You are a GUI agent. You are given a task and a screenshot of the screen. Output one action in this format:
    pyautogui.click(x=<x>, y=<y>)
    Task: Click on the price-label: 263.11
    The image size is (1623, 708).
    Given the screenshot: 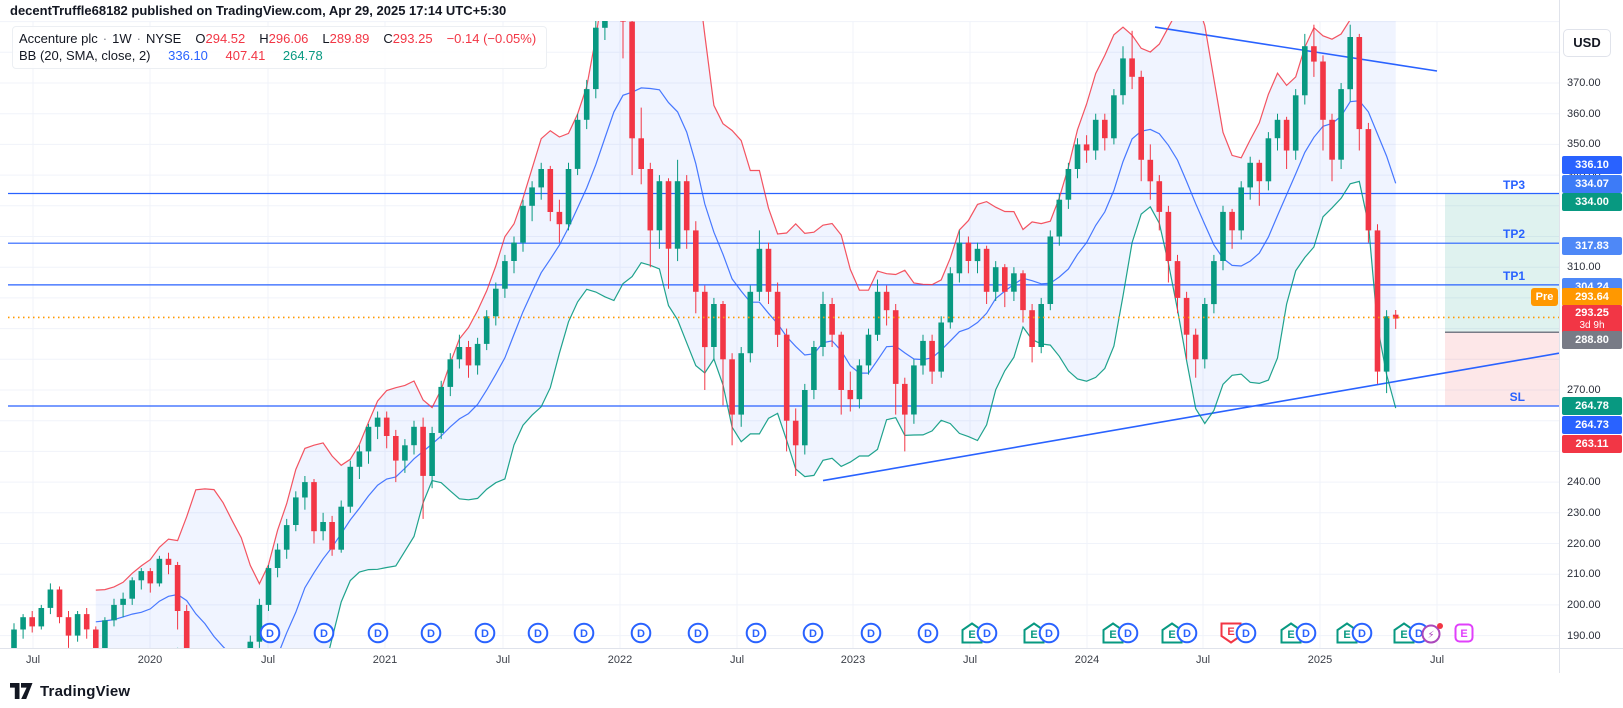 What is the action you would take?
    pyautogui.click(x=1592, y=444)
    